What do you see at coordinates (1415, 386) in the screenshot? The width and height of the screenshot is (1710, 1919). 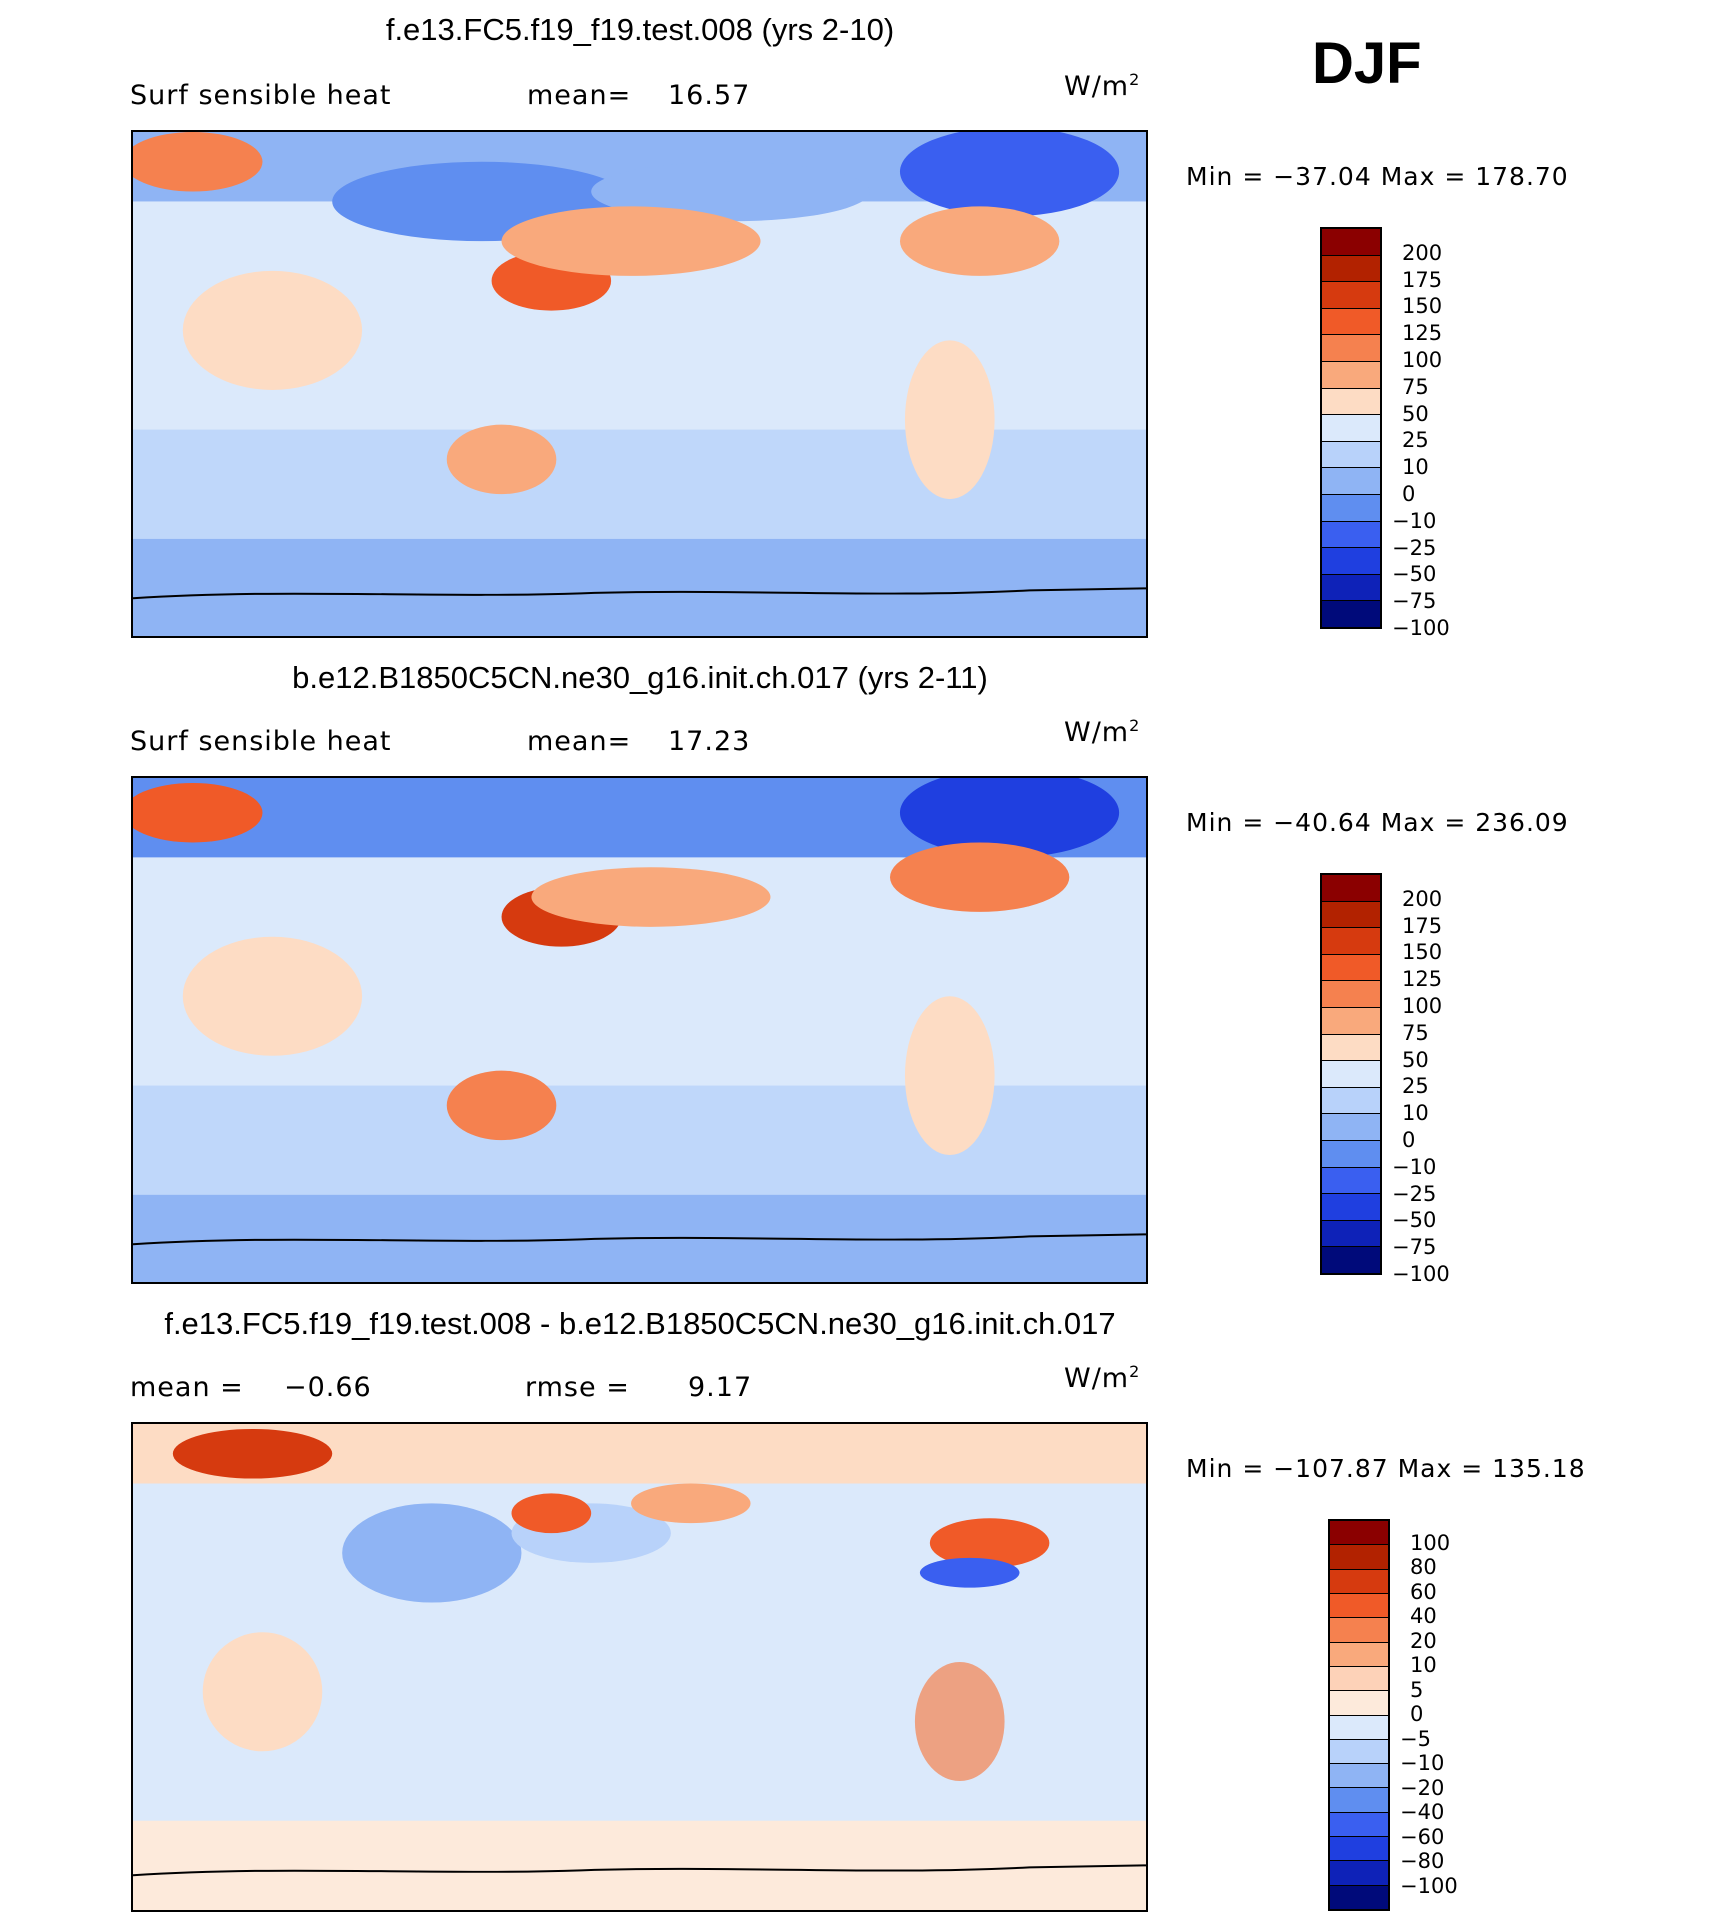 I see `colorbar-tick-label: 75` at bounding box center [1415, 386].